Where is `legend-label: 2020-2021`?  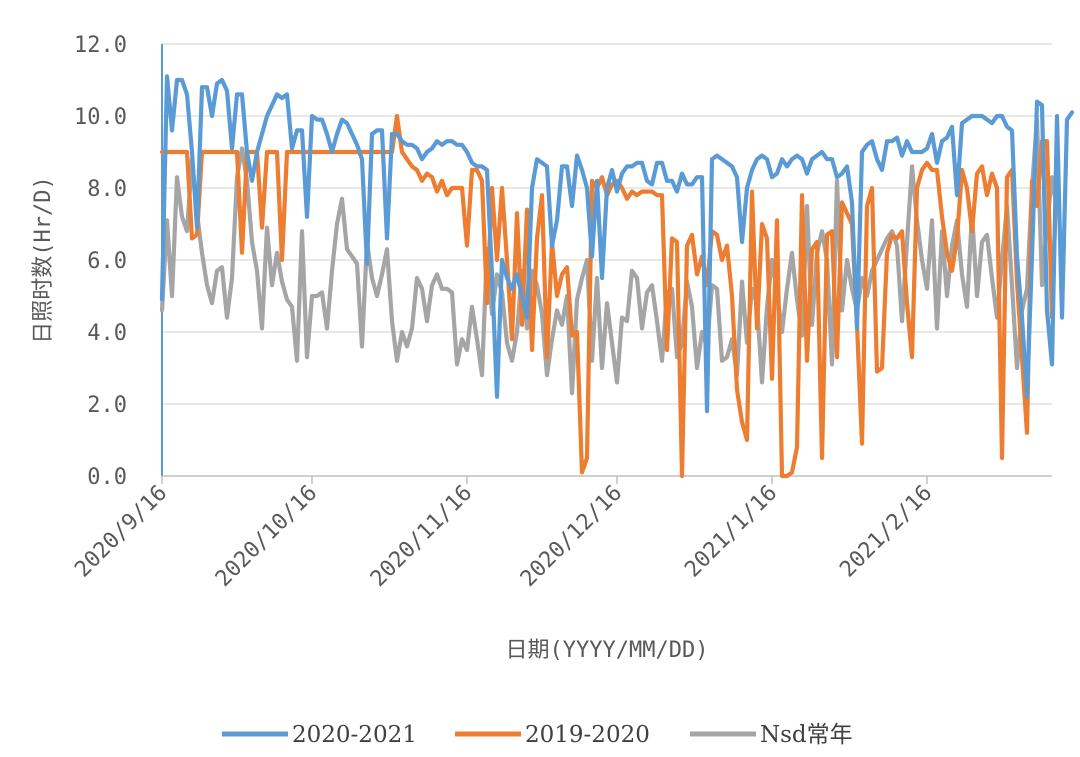
legend-label: 2020-2021 is located at coordinates (354, 735).